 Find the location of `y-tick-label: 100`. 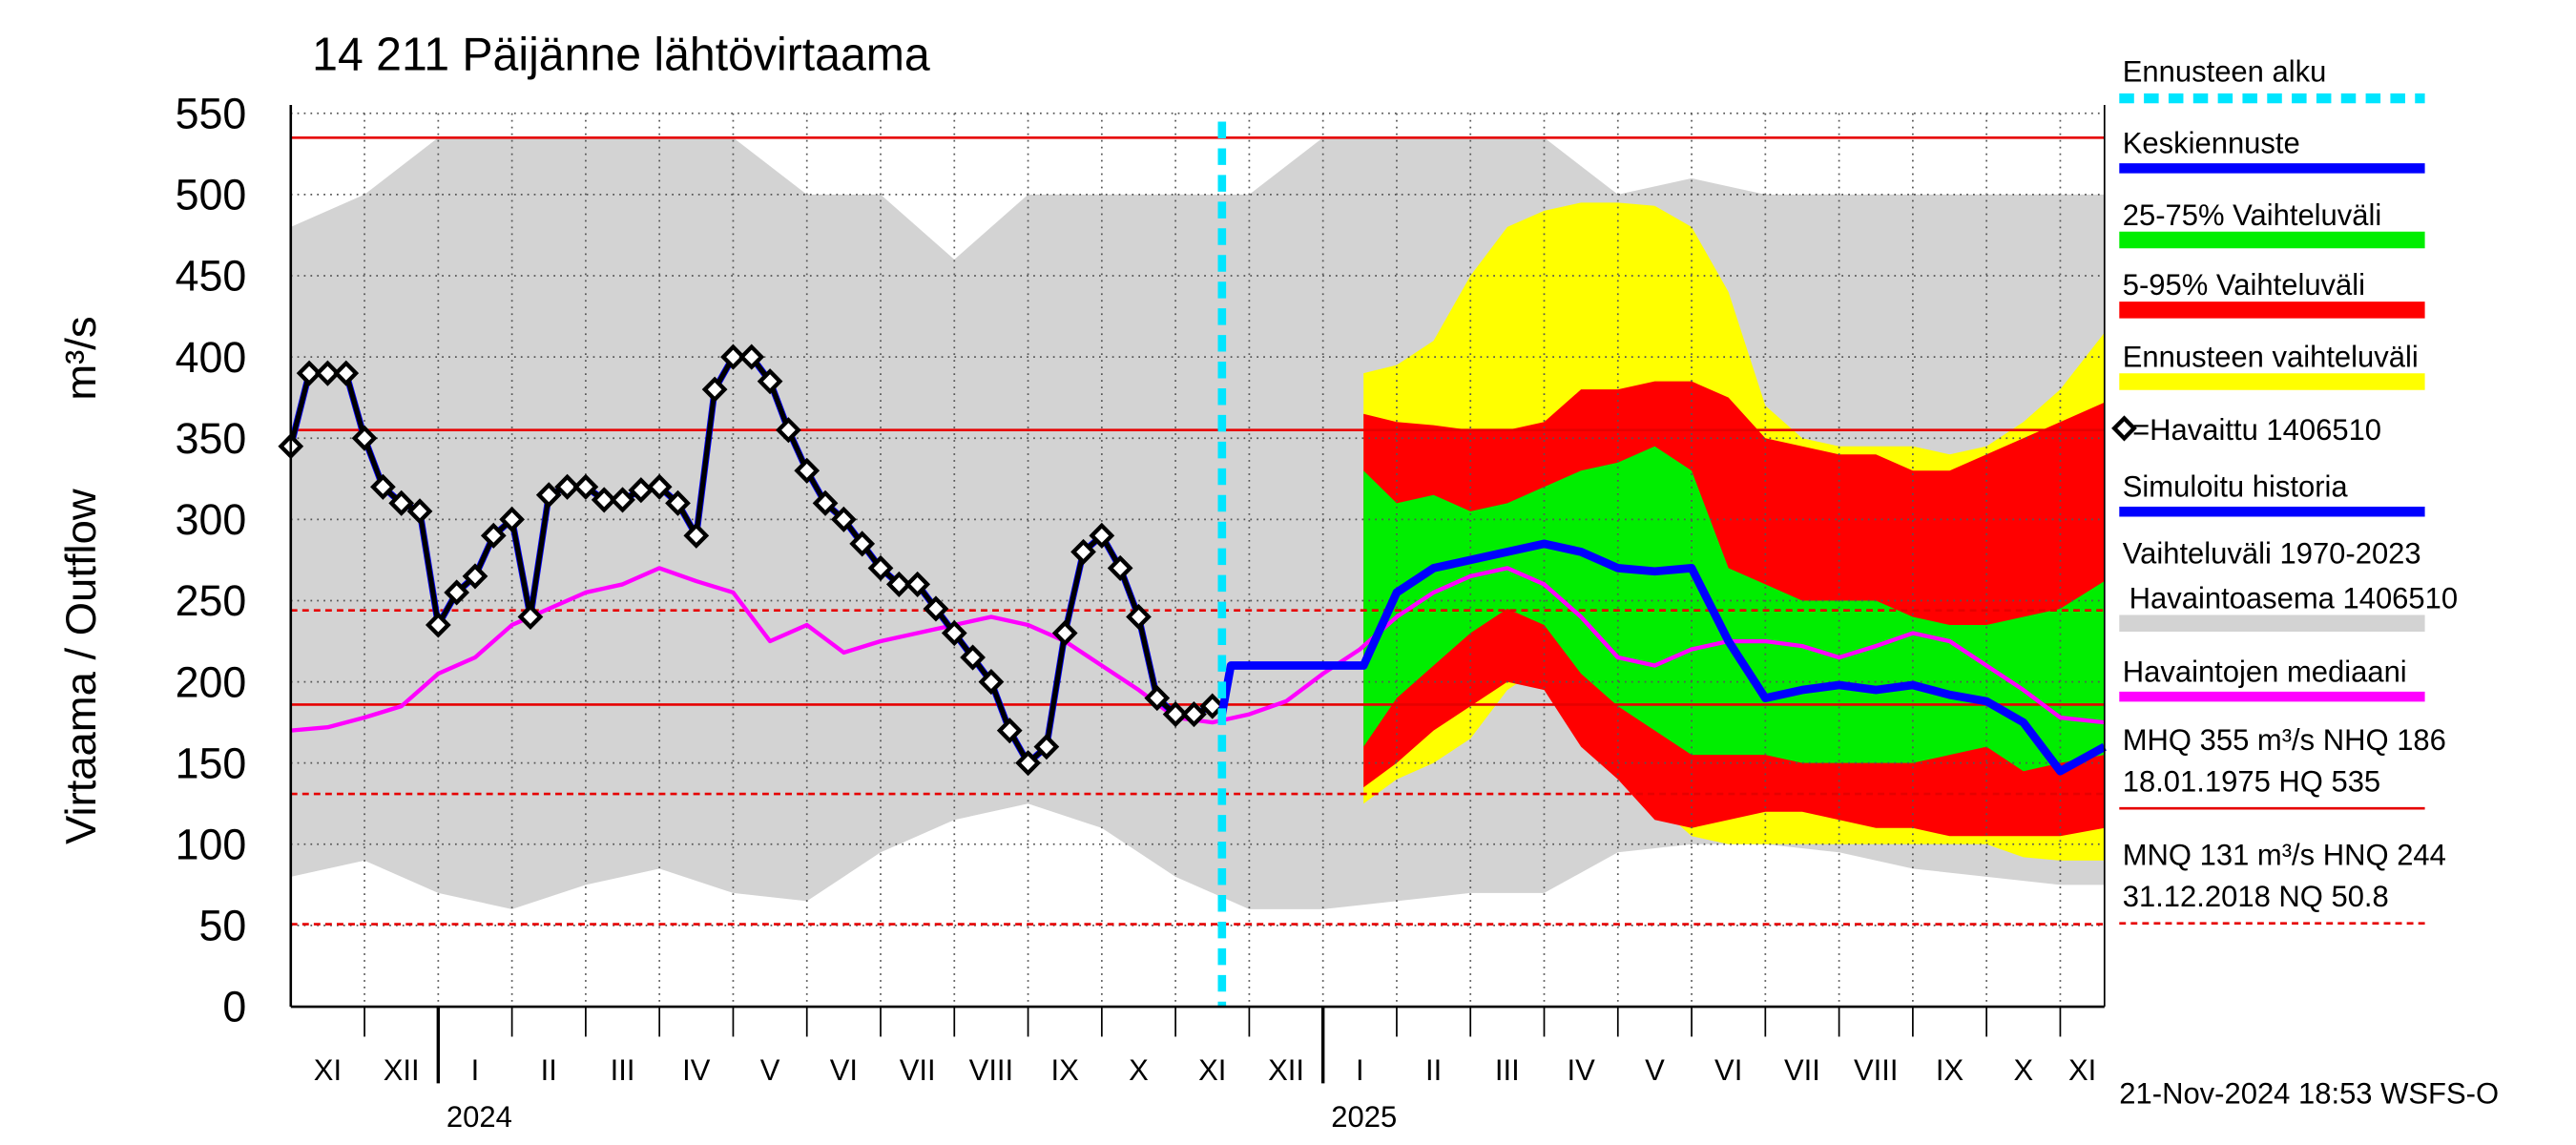

y-tick-label: 100 is located at coordinates (211, 844).